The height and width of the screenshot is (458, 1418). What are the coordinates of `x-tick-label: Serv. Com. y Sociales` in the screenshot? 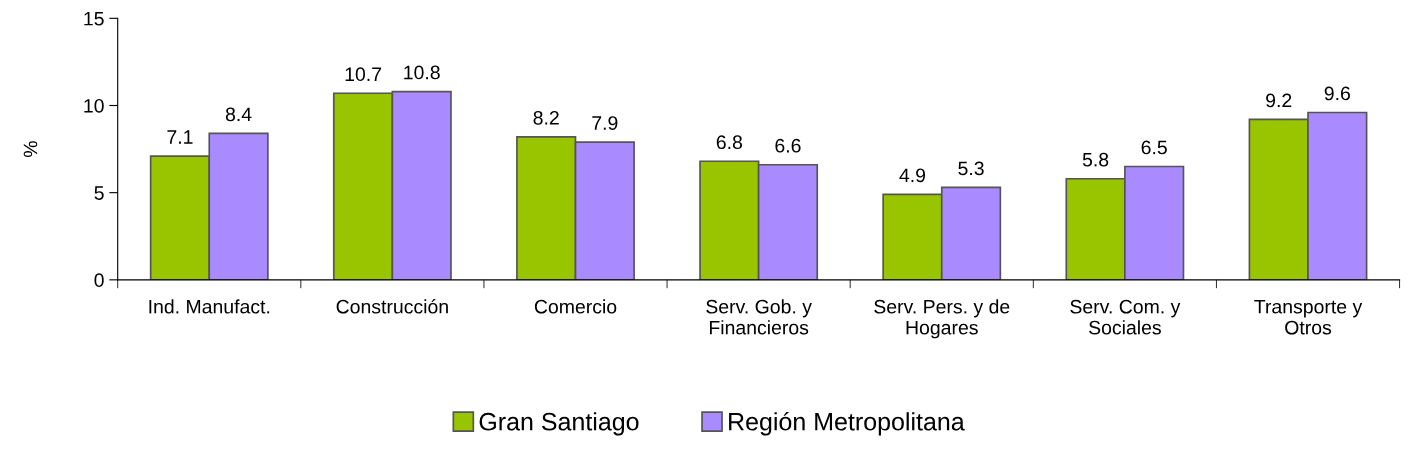 It's located at (1125, 317).